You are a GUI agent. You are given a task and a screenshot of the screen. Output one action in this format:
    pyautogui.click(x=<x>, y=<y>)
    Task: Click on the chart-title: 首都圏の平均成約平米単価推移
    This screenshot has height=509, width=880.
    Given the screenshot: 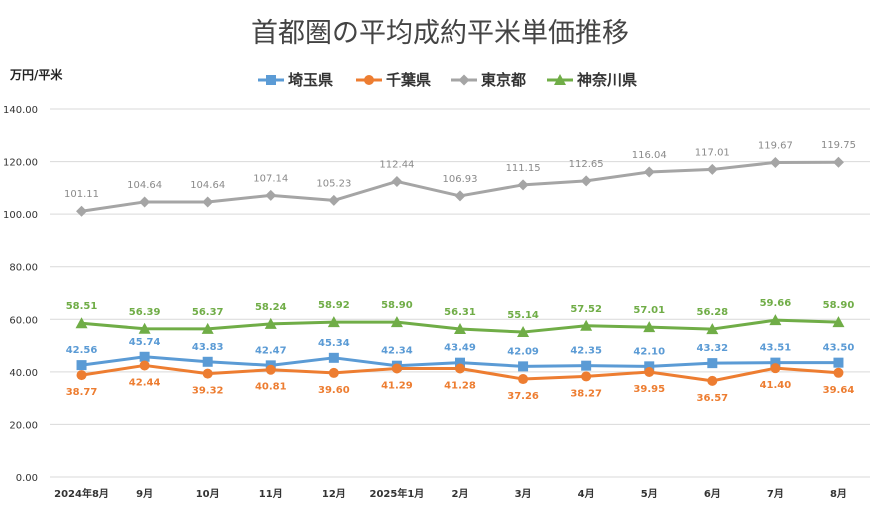 What is the action you would take?
    pyautogui.click(x=440, y=33)
    